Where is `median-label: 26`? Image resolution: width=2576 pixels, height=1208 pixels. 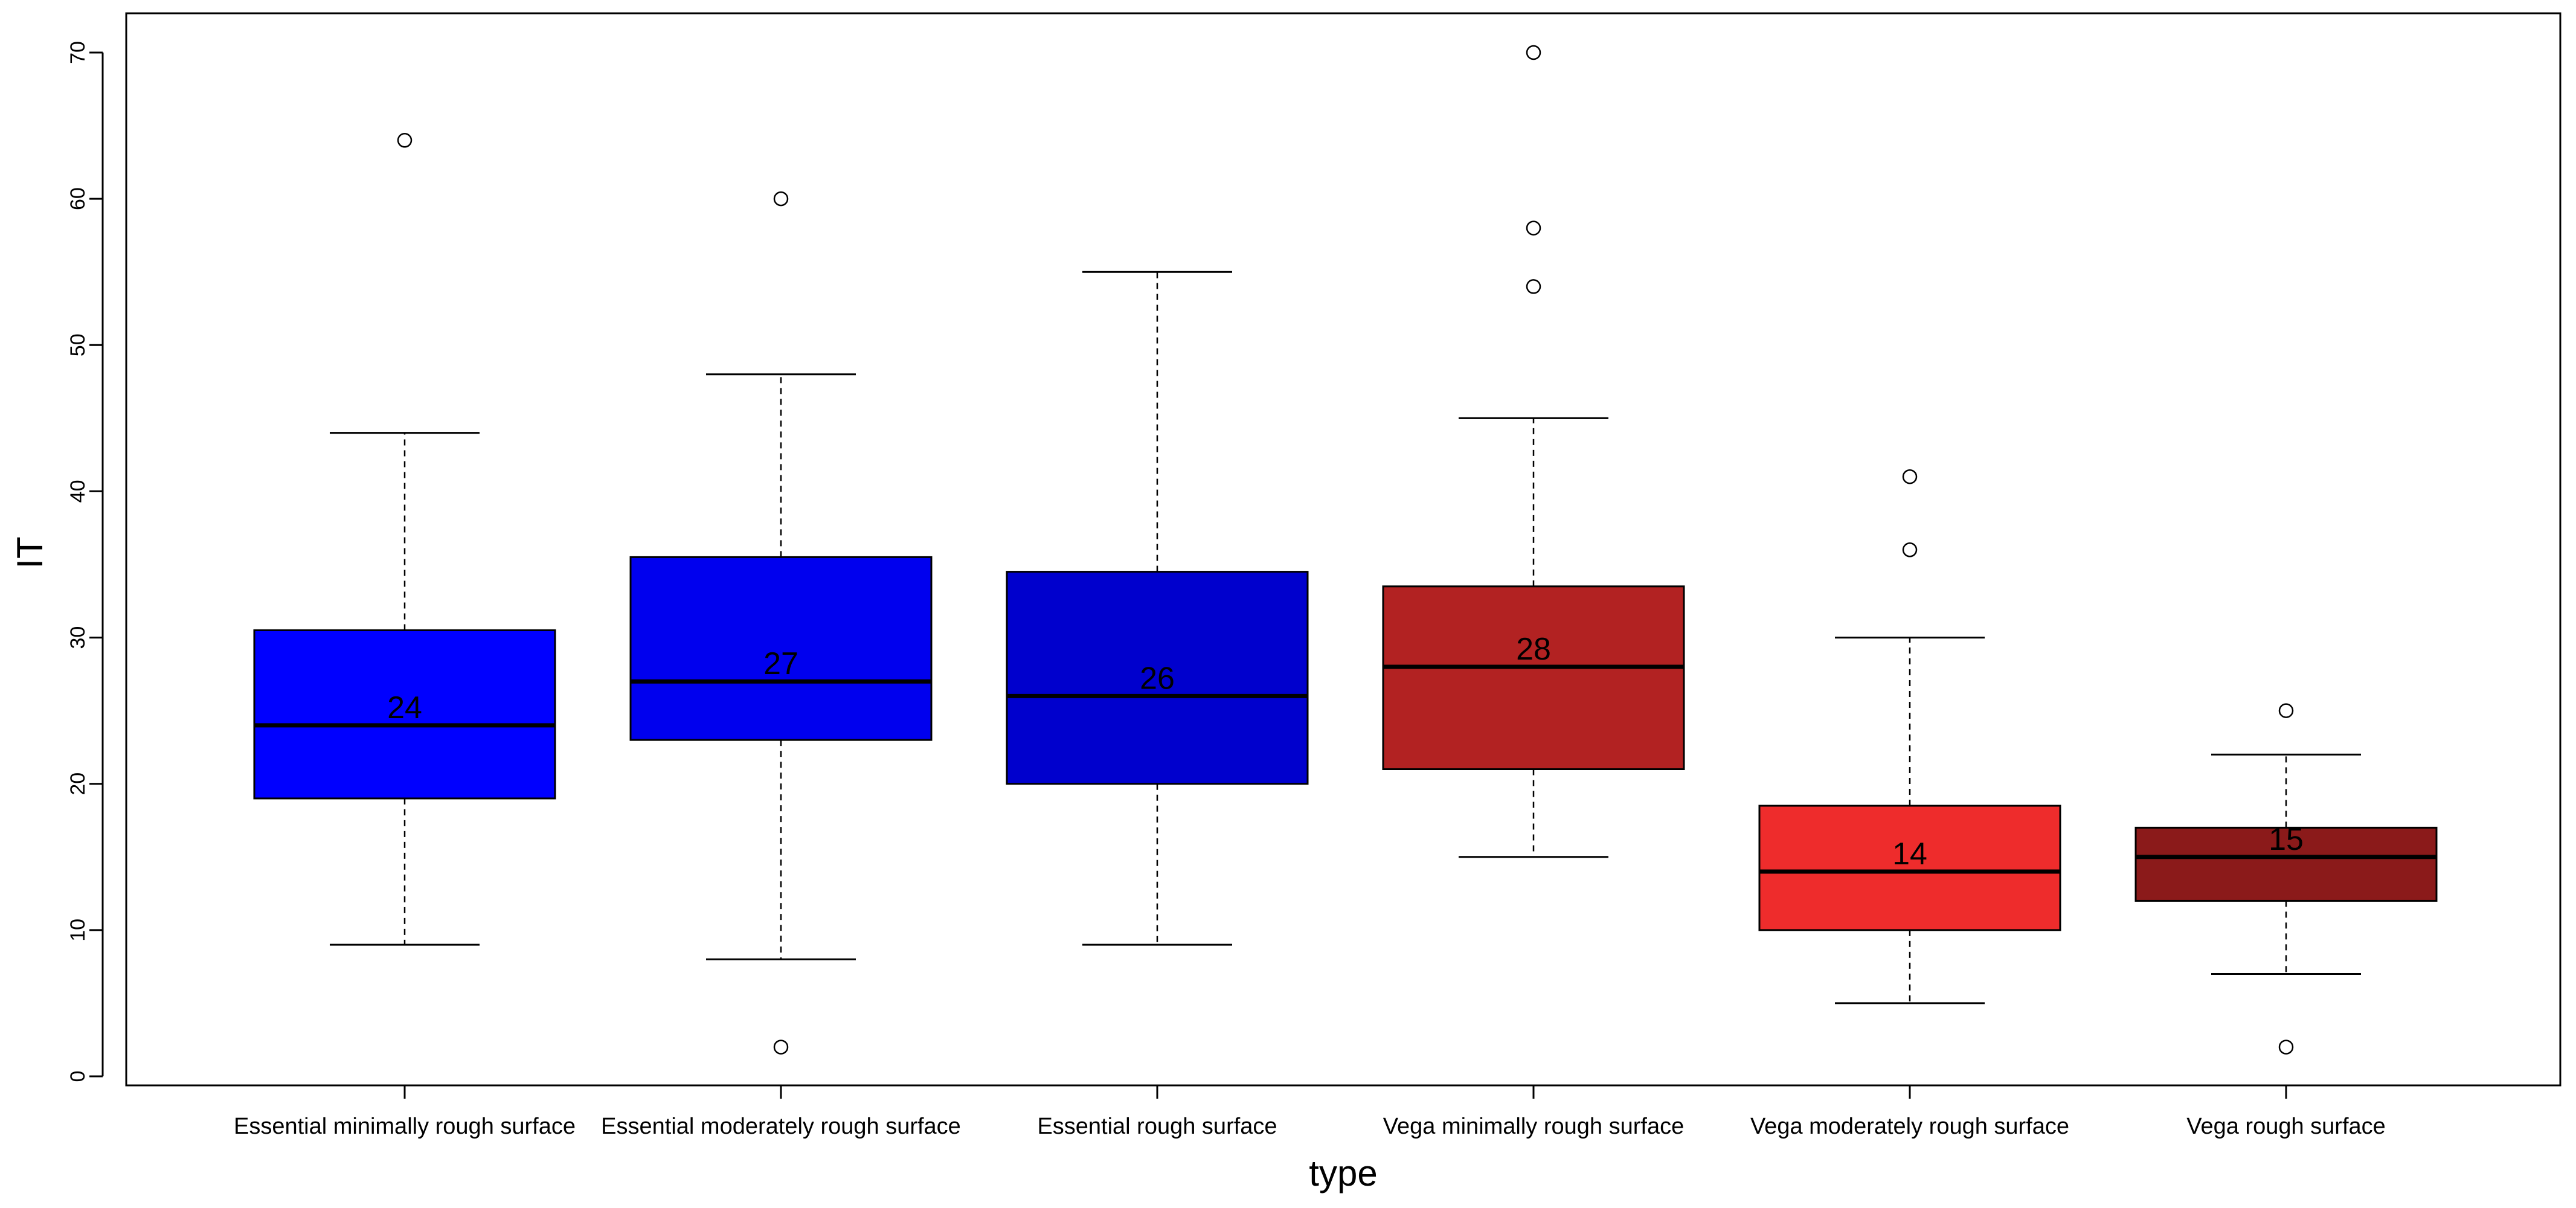
median-label: 26 is located at coordinates (1157, 678).